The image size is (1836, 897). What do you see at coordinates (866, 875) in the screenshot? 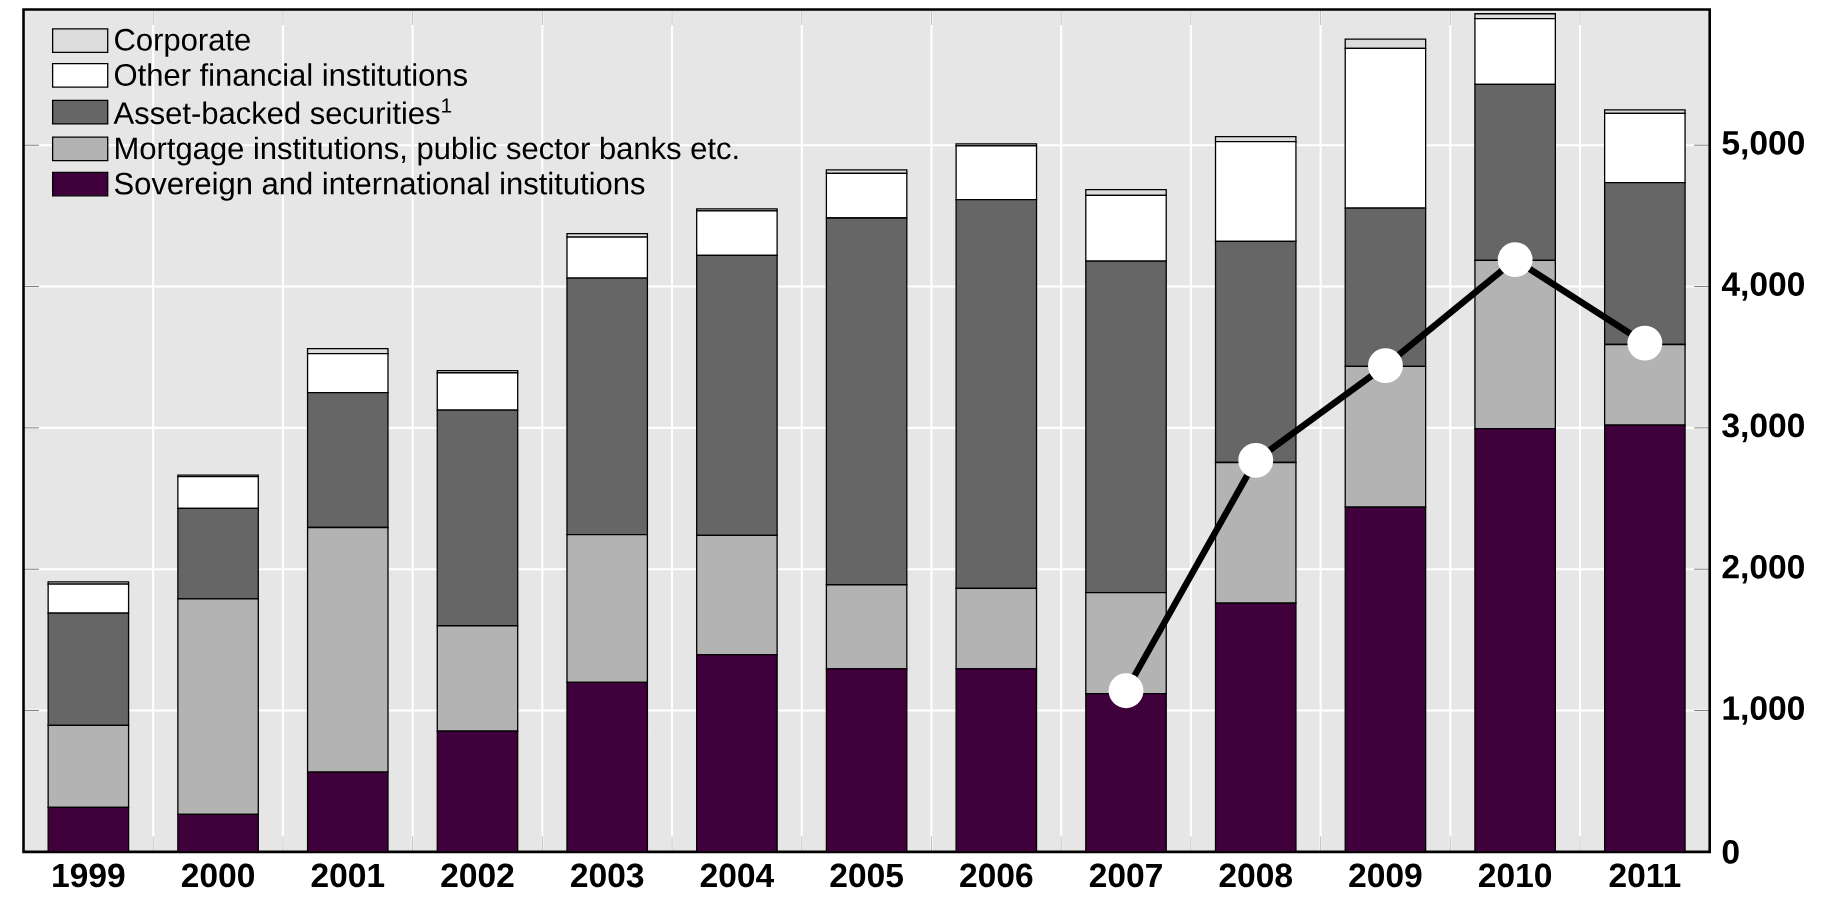
I see `x-tick-label: 2005` at bounding box center [866, 875].